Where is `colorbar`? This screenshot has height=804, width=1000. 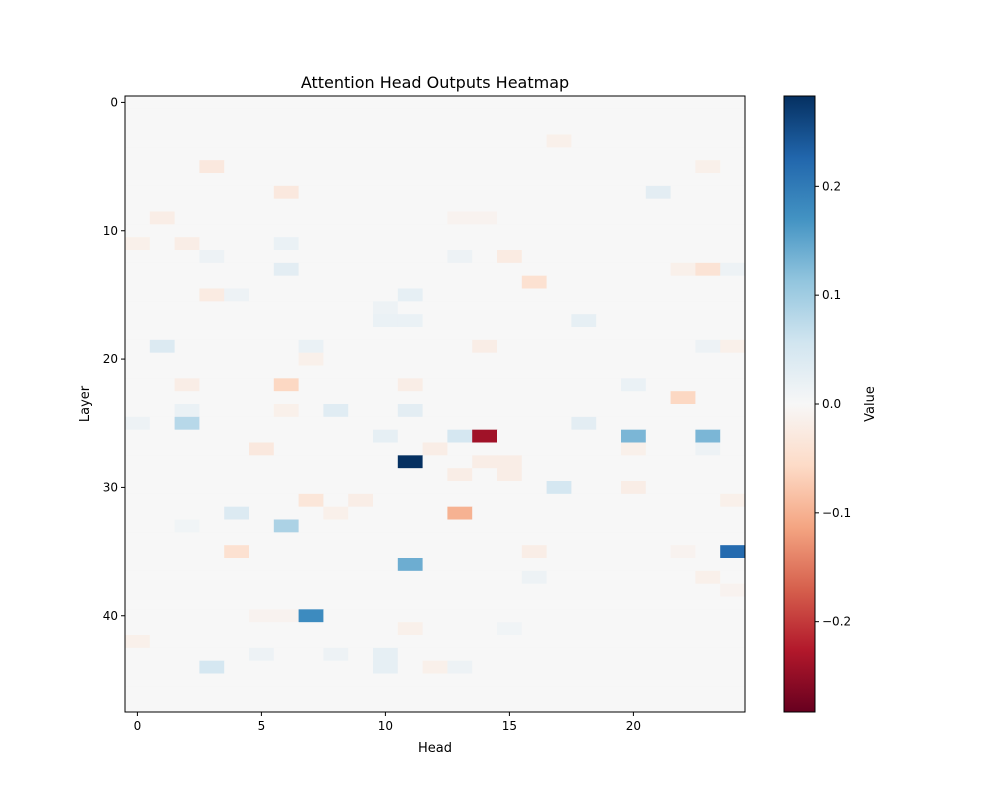
colorbar is located at coordinates (799, 404).